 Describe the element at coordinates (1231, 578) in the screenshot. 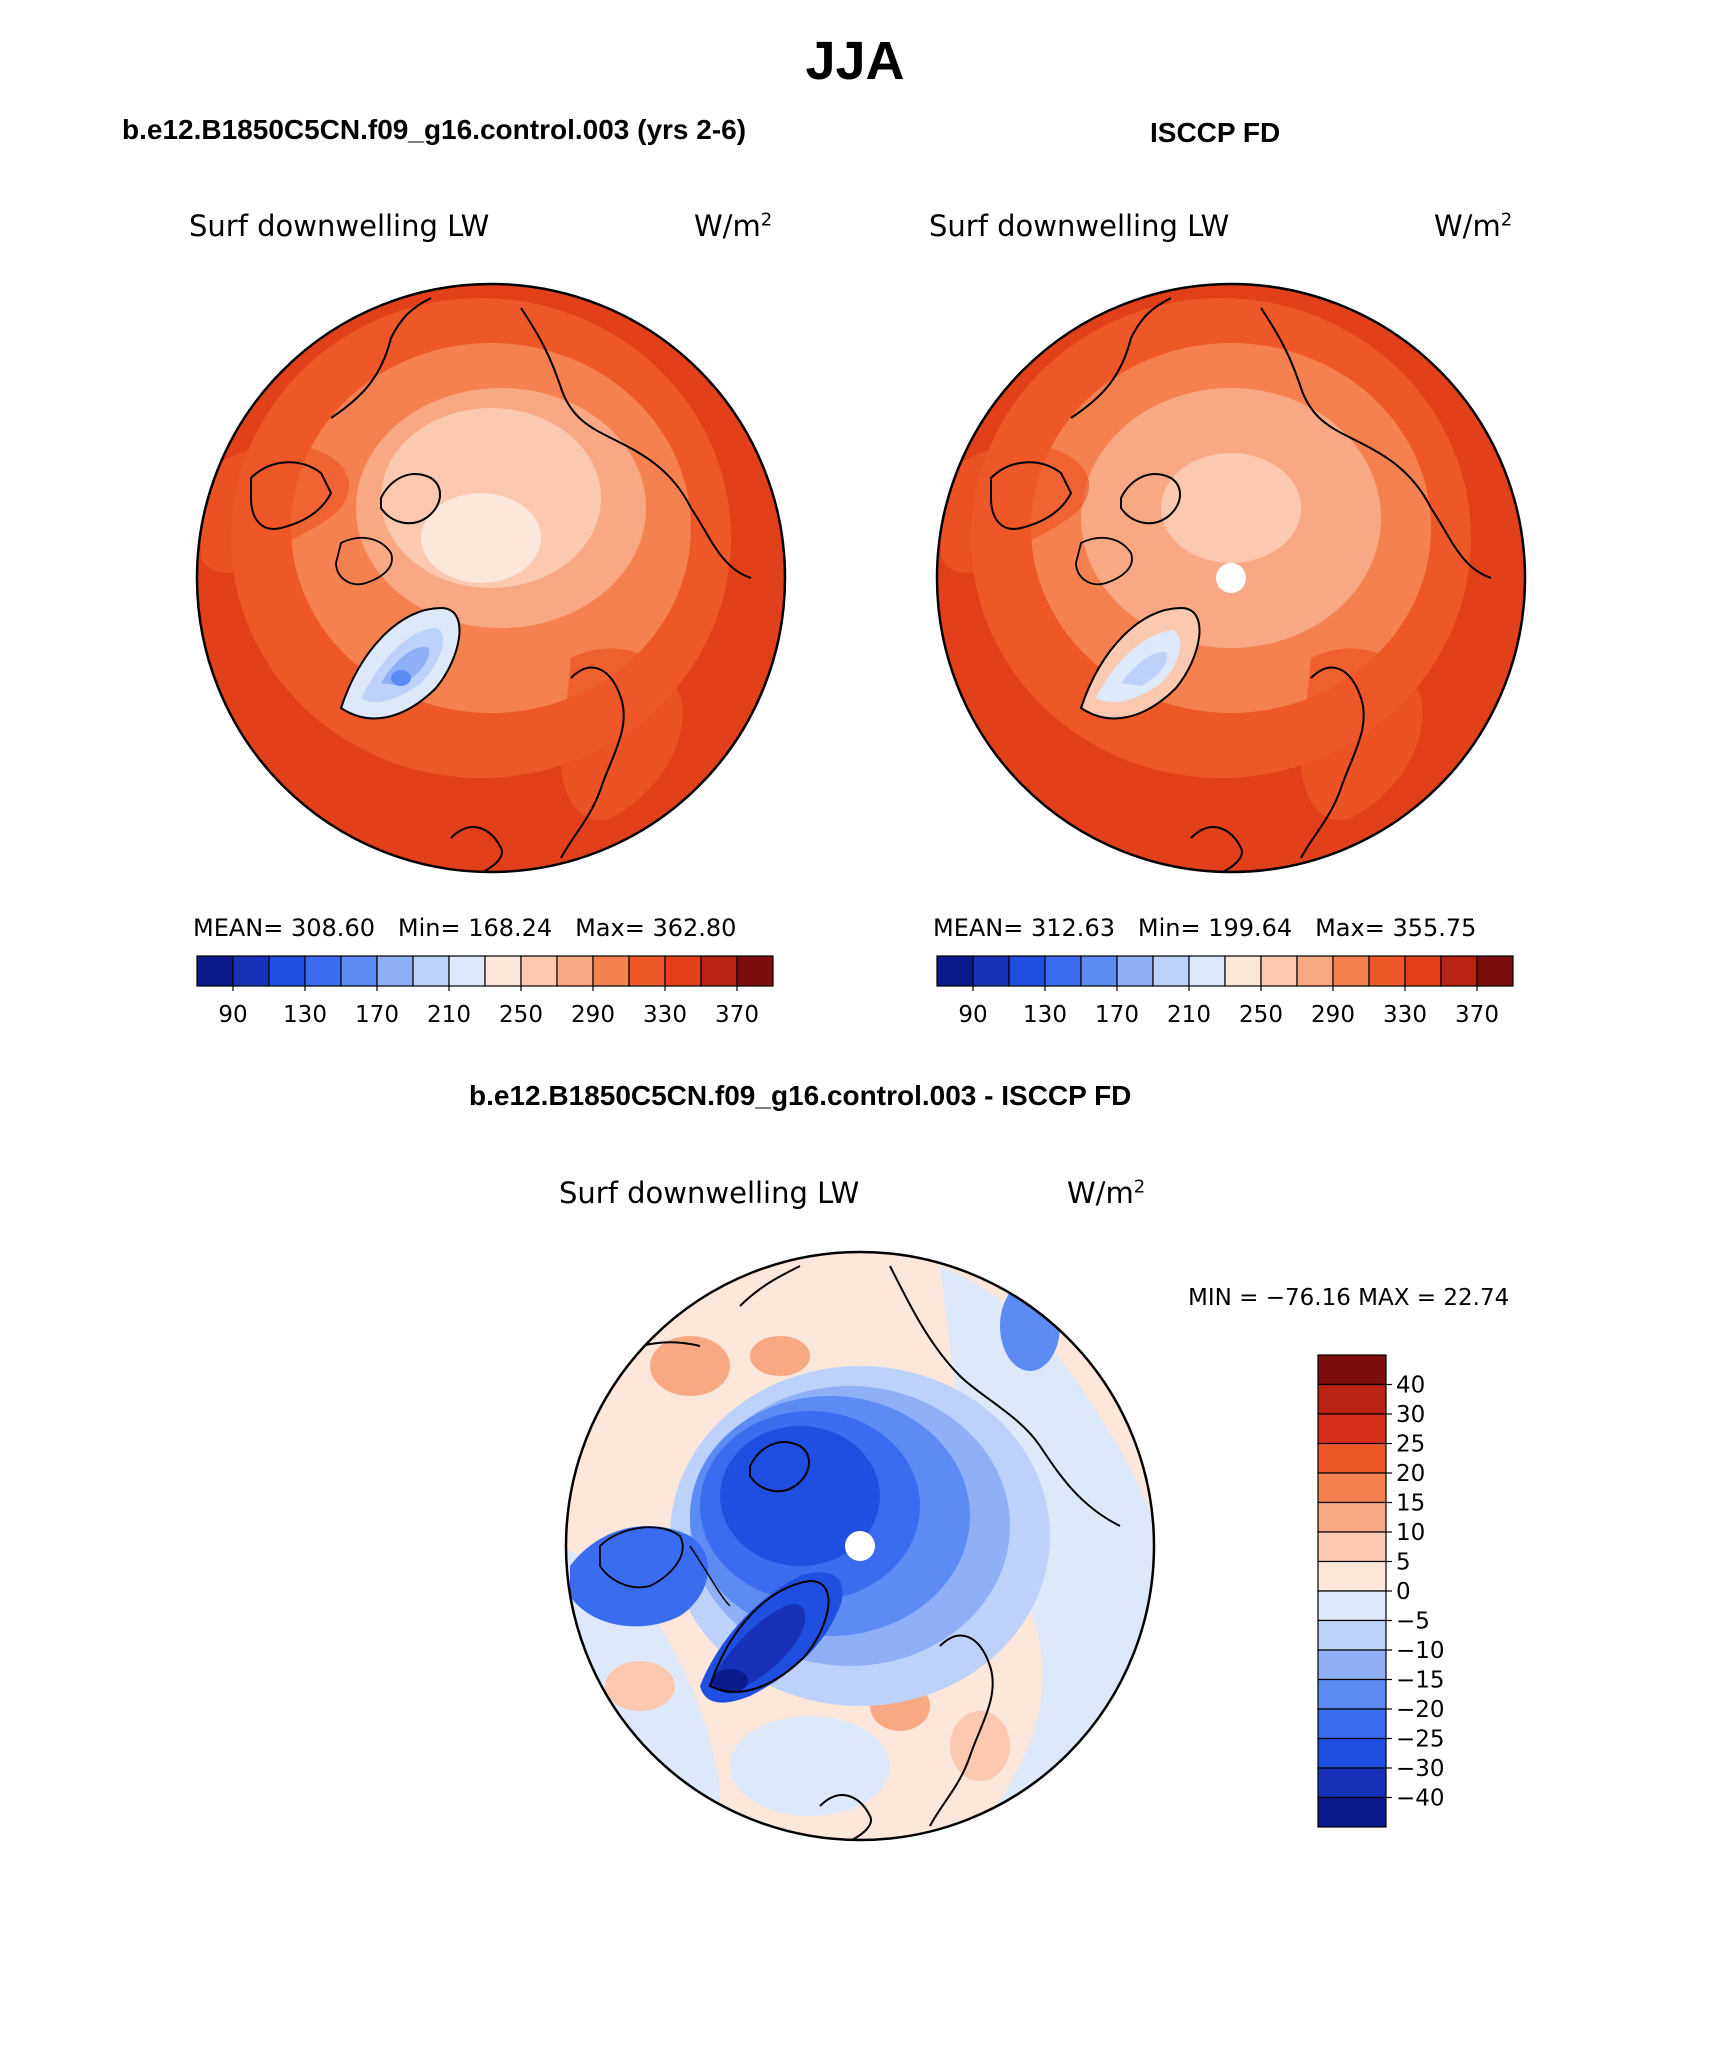

I see `obs-polar-map` at that location.